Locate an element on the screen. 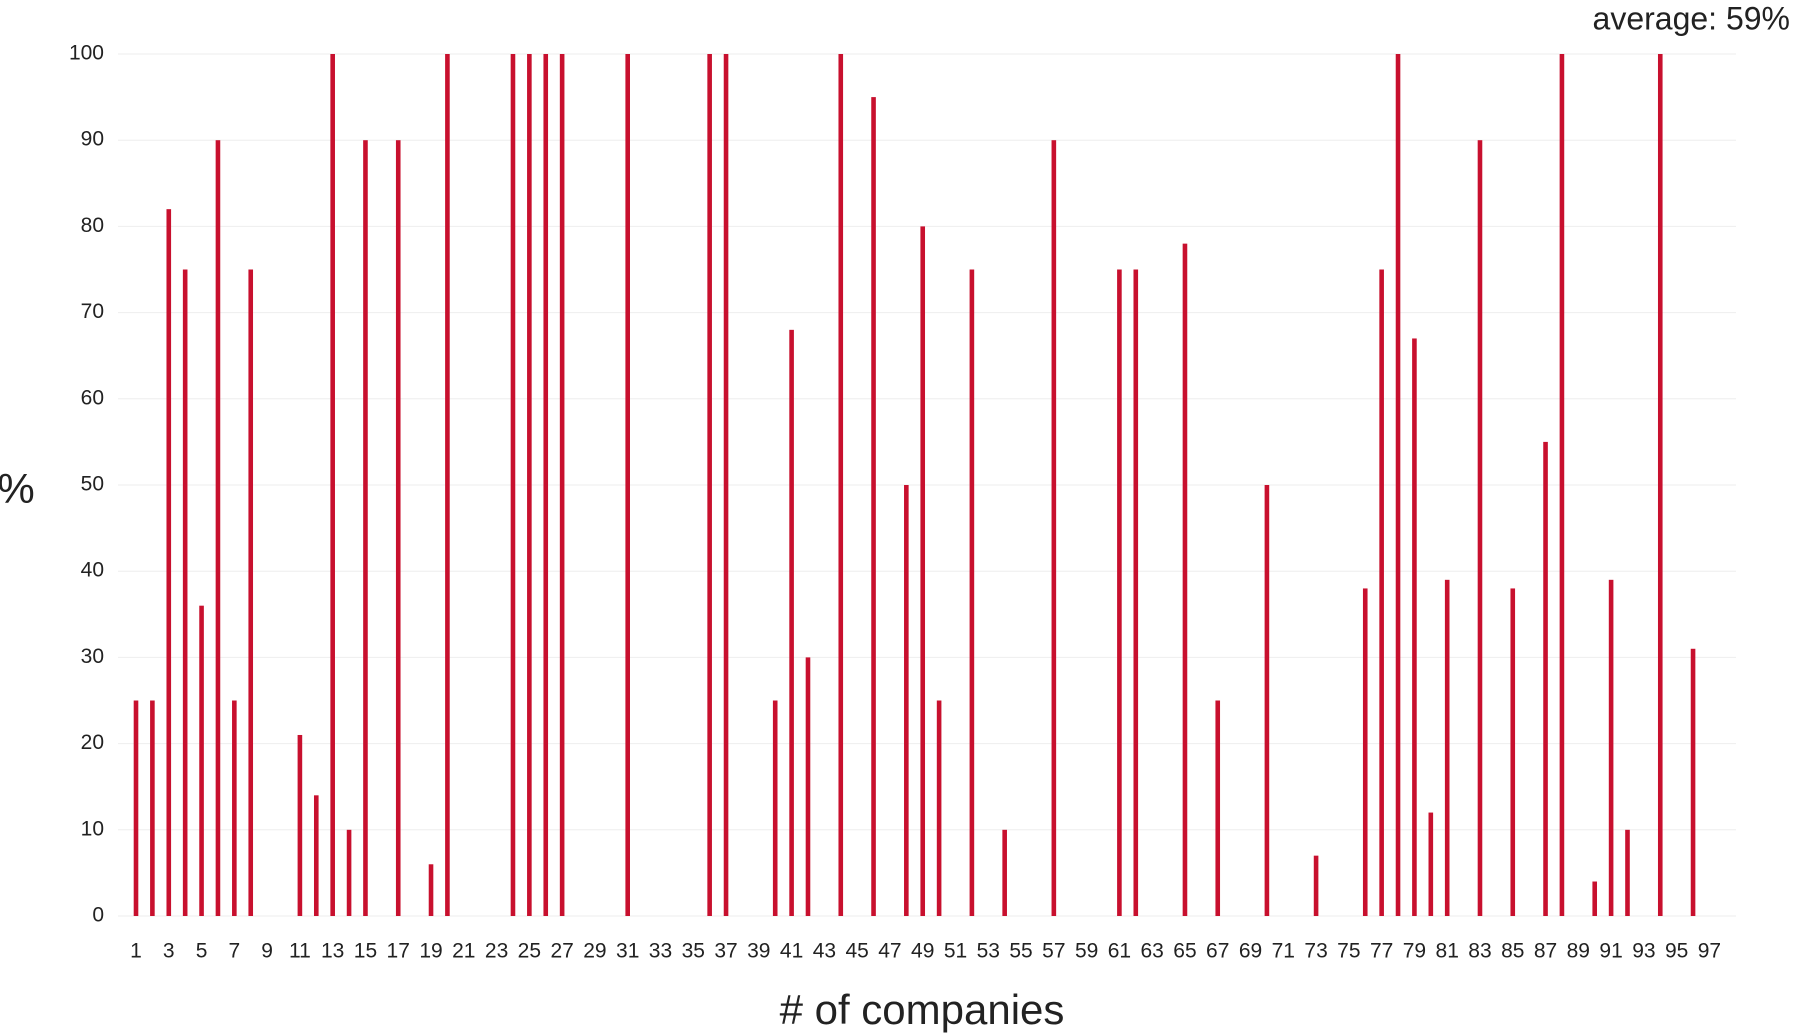 The height and width of the screenshot is (1036, 1796). x-tick-label: 15 is located at coordinates (365, 951).